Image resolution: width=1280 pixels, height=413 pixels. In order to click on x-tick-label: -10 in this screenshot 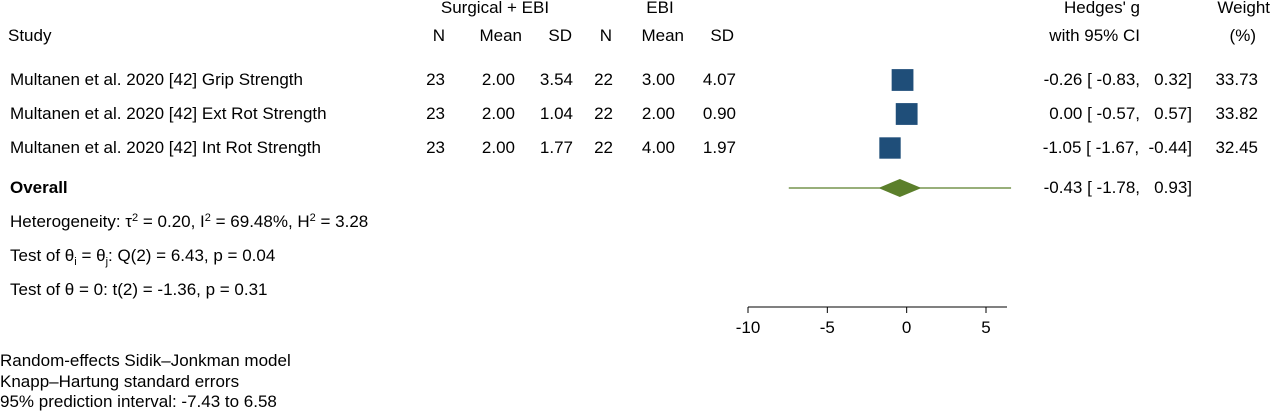, I will do `click(748, 327)`.